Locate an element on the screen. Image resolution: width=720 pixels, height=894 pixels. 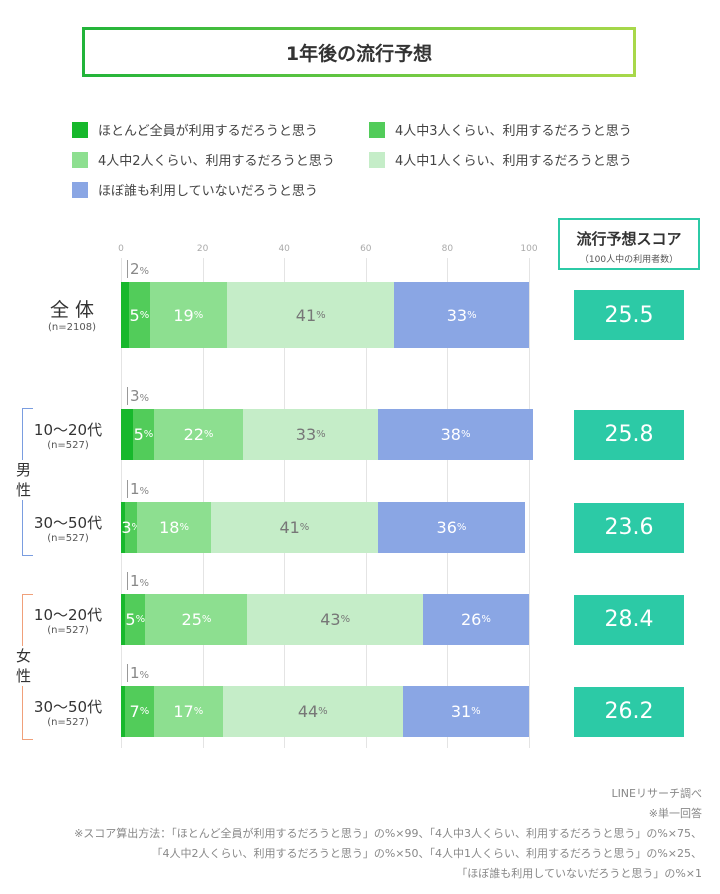
row-name: 全 体 is located at coordinates (72, 310).